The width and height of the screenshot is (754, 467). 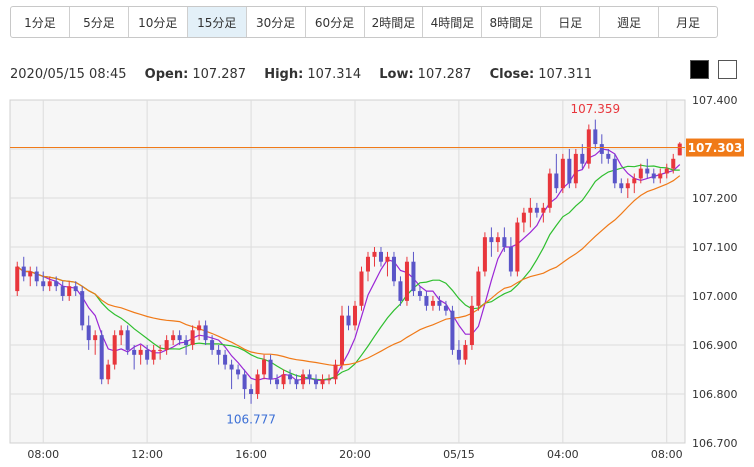 I want to click on timeframe-button: 30分足, so click(x=276, y=22).